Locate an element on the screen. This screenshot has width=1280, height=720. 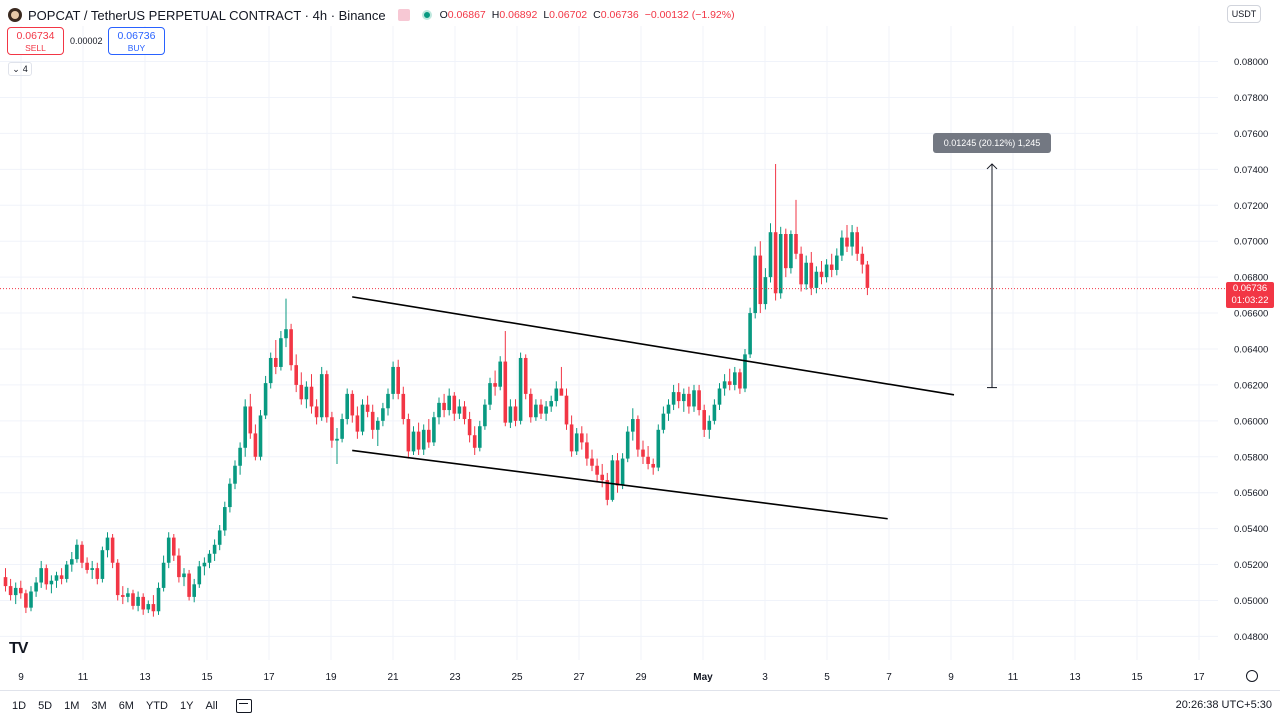
time-axis-label: 13 is located at coordinates (145, 677).